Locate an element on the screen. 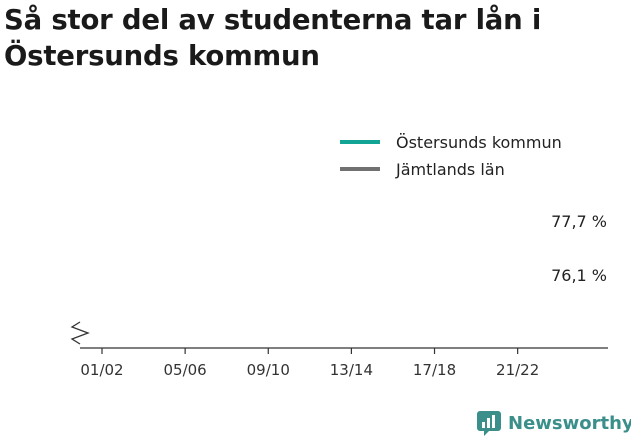 This screenshot has width=631, height=439. x-tick-label: 21/22 is located at coordinates (517, 370).